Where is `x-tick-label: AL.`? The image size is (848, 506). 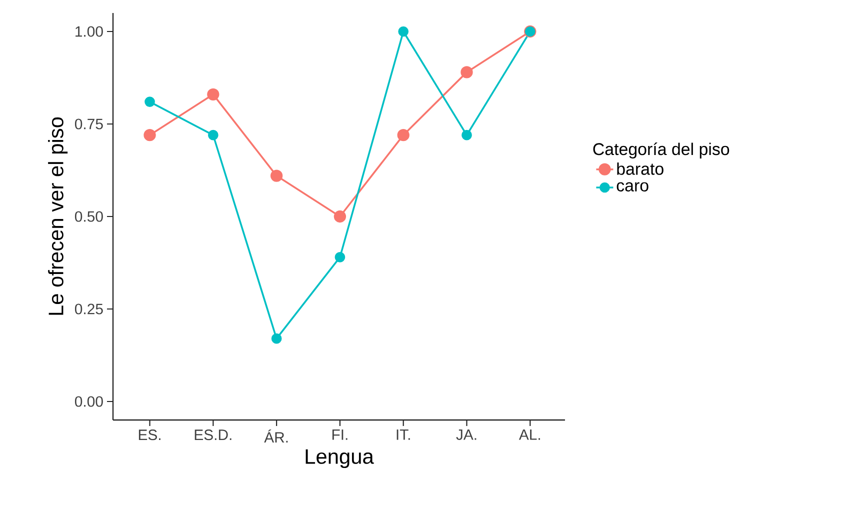
x-tick-label: AL. is located at coordinates (529, 435).